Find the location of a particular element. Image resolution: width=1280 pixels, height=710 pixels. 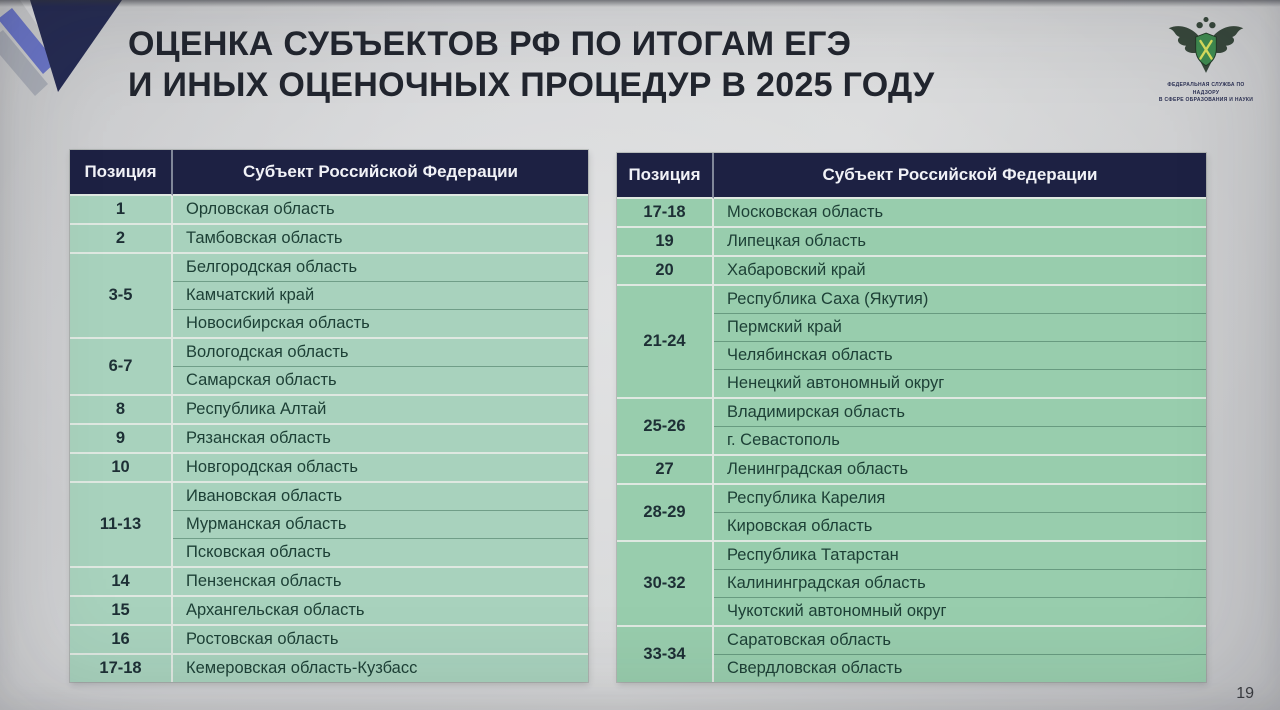

table-row: 14 Пензенская область is located at coordinates (329, 580).